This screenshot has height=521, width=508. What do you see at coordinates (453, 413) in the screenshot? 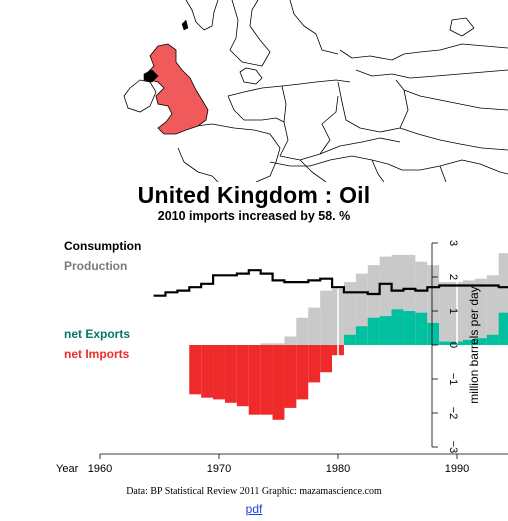
I see `y-tick-label: −2` at bounding box center [453, 413].